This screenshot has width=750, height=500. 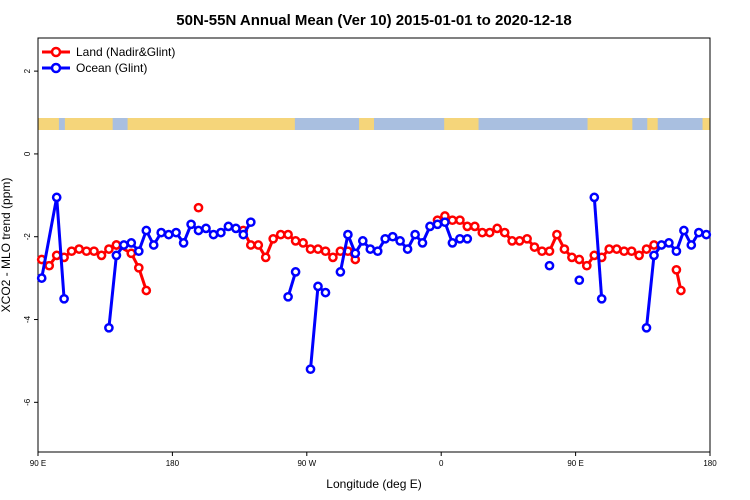 What do you see at coordinates (27, 402) in the screenshot?
I see `y-tick-label: -6` at bounding box center [27, 402].